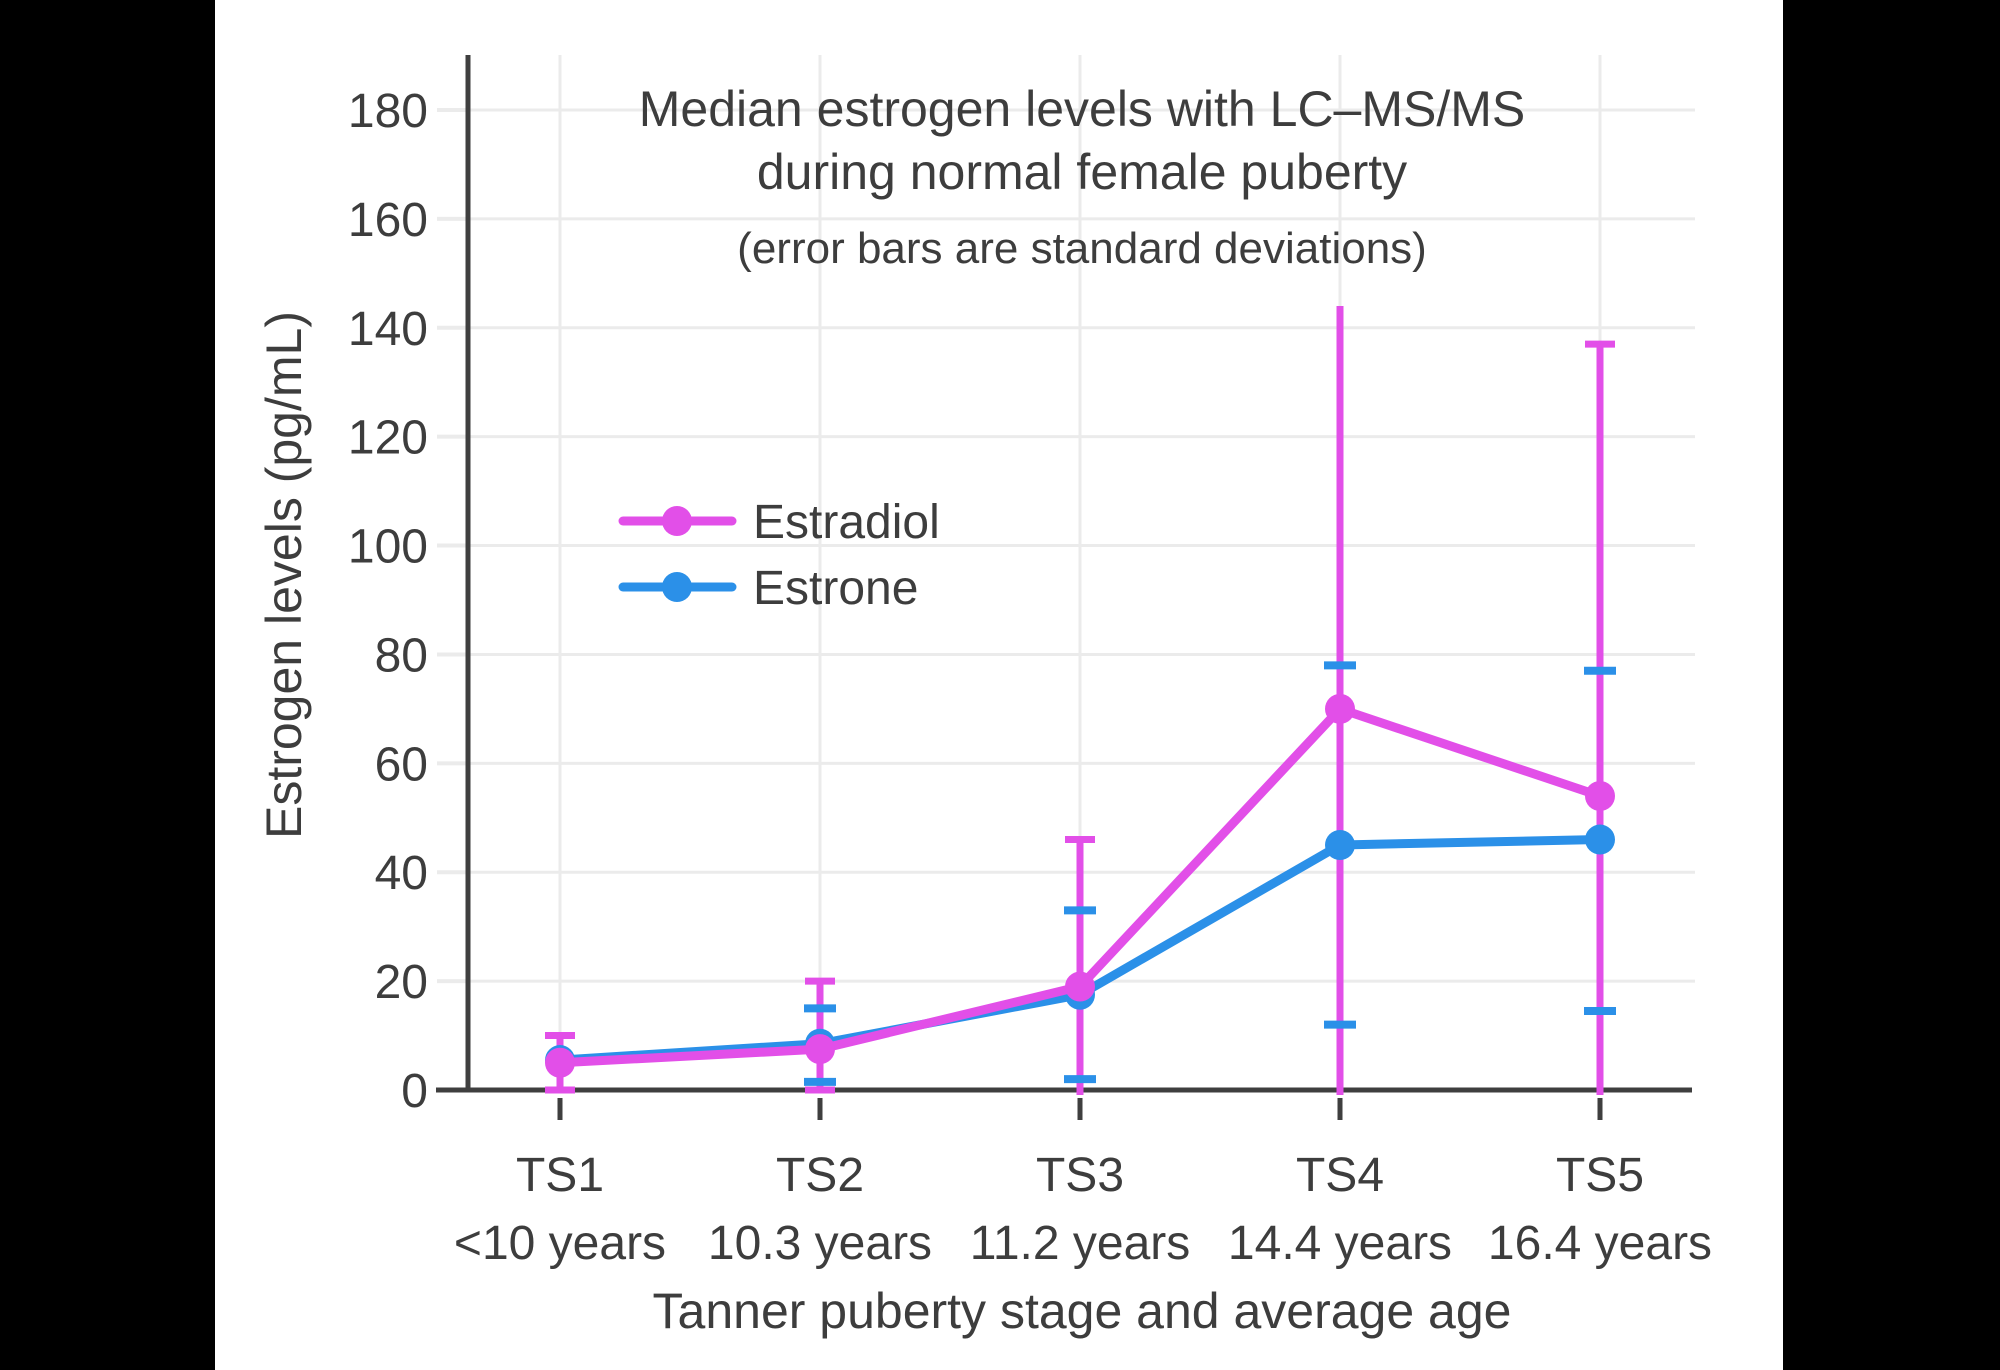 The height and width of the screenshot is (1370, 2000). I want to click on y-tick-label: 40, so click(401, 873).